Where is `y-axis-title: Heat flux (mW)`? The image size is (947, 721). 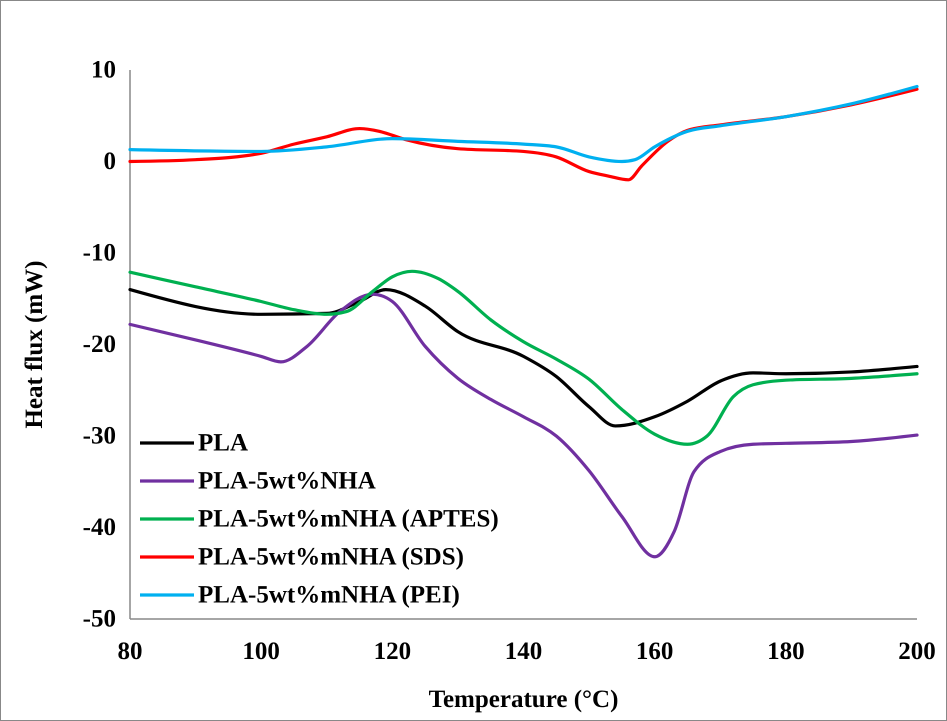 y-axis-title: Heat flux (mW) is located at coordinates (34, 344).